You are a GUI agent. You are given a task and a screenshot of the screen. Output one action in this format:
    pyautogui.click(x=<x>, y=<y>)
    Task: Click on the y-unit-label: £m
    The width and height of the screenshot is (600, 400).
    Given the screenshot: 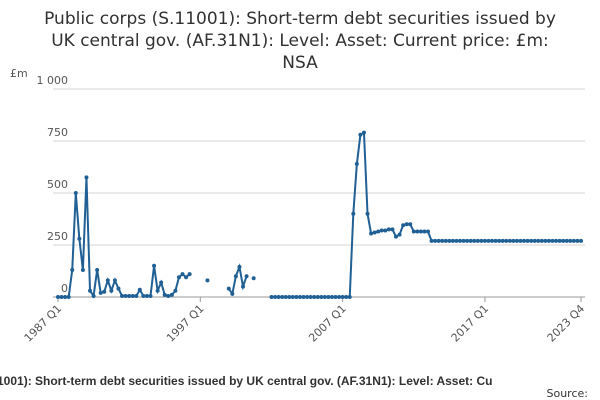 What is the action you would take?
    pyautogui.click(x=19, y=73)
    